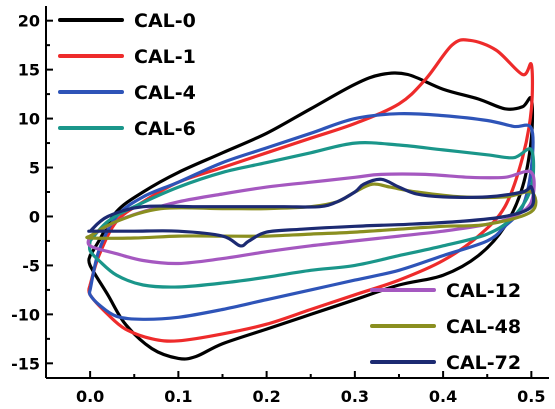 This screenshot has height=409, width=555. Describe the element at coordinates (25, 363) in the screenshot. I see `y-tick-label: -15` at that location.